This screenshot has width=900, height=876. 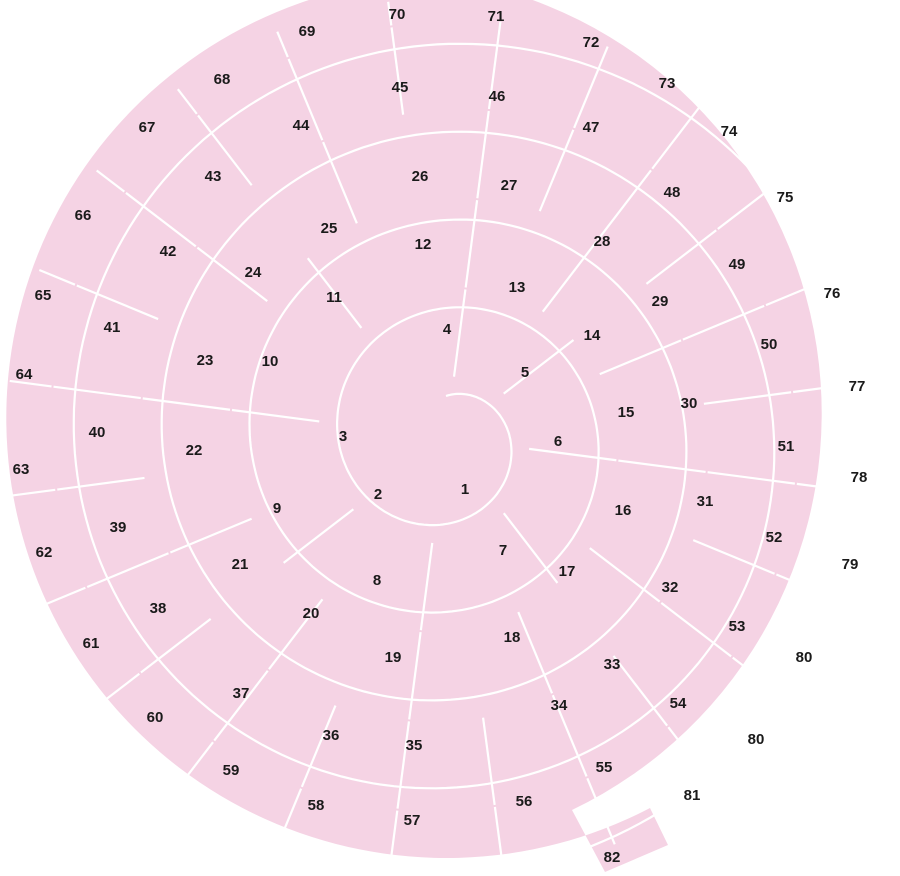 What do you see at coordinates (329, 228) in the screenshot?
I see `piece-label: 25` at bounding box center [329, 228].